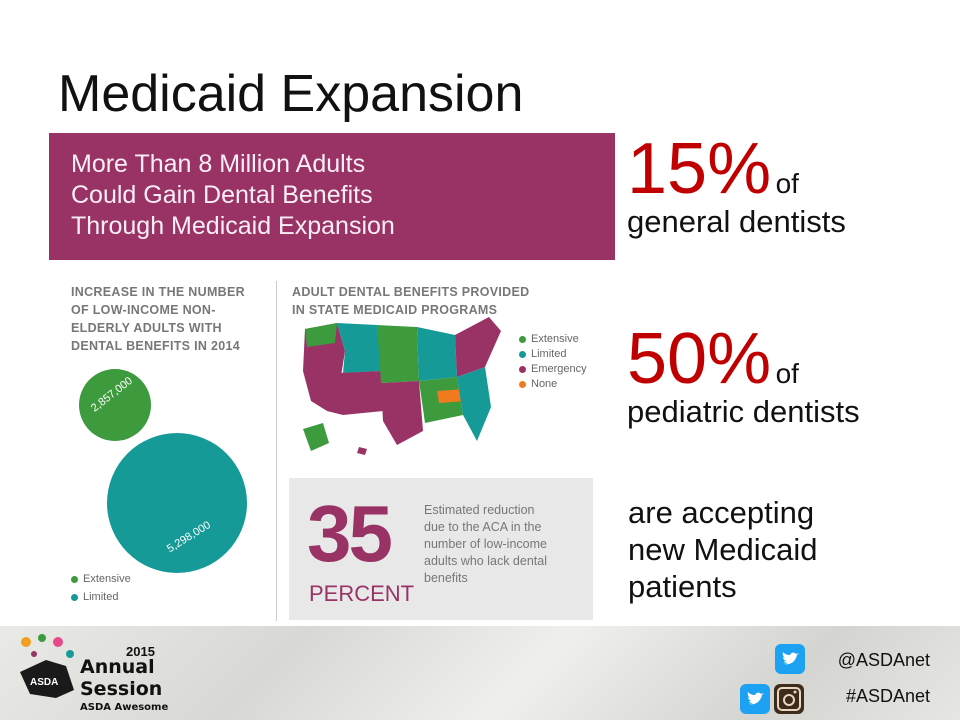  I want to click on map-legend: Extensive Limited Emergency None, so click(553, 363).